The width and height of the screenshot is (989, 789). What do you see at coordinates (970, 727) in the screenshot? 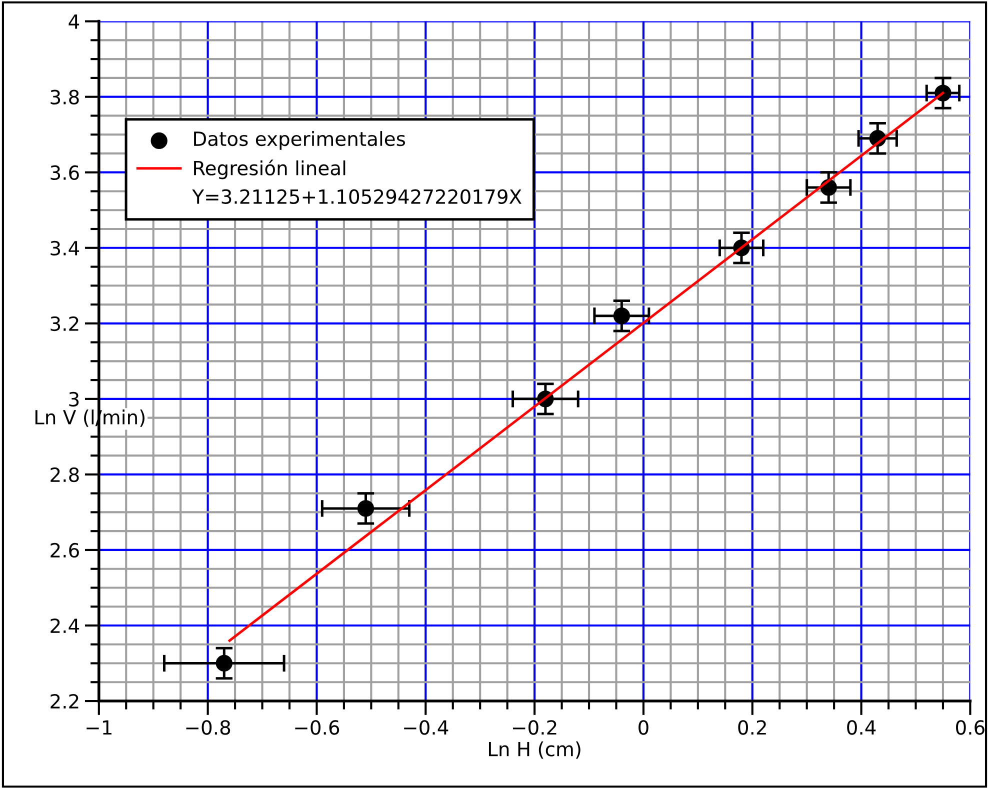
I see `x-tick-label: 0.6` at bounding box center [970, 727].